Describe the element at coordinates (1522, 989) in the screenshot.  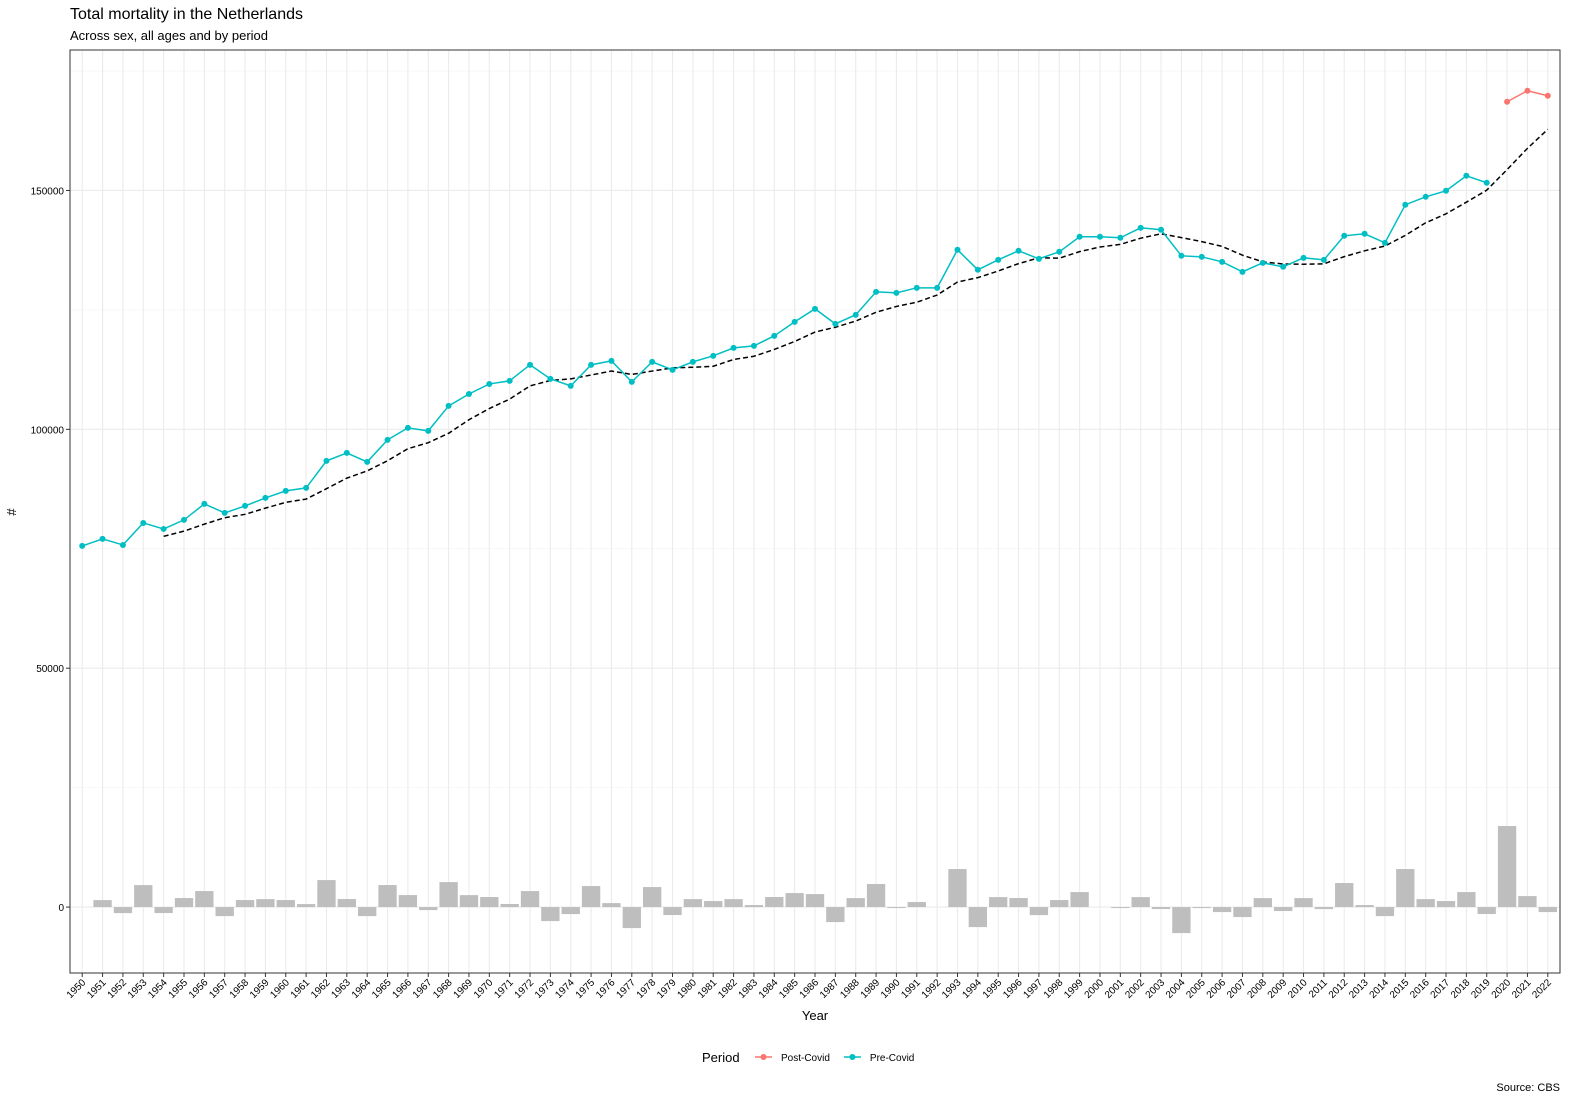
I see `x-tick-label: 2021` at that location.